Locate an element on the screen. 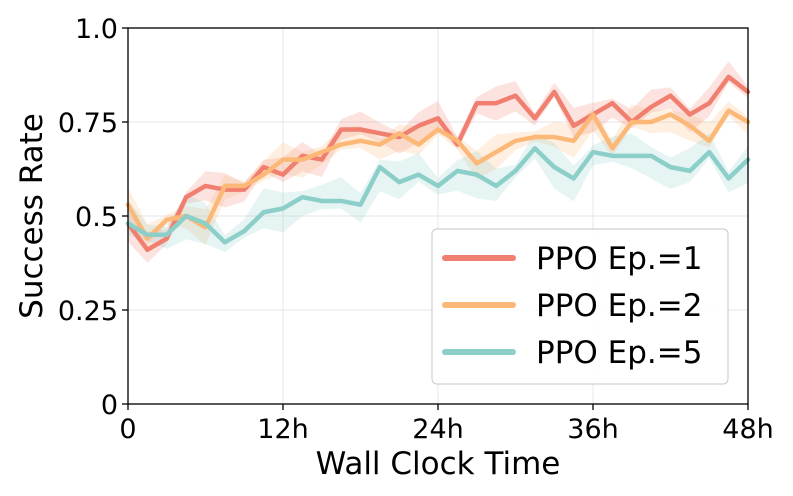 This screenshot has height=496, width=793. y-tick-label: 1.0 is located at coordinates (96, 29).